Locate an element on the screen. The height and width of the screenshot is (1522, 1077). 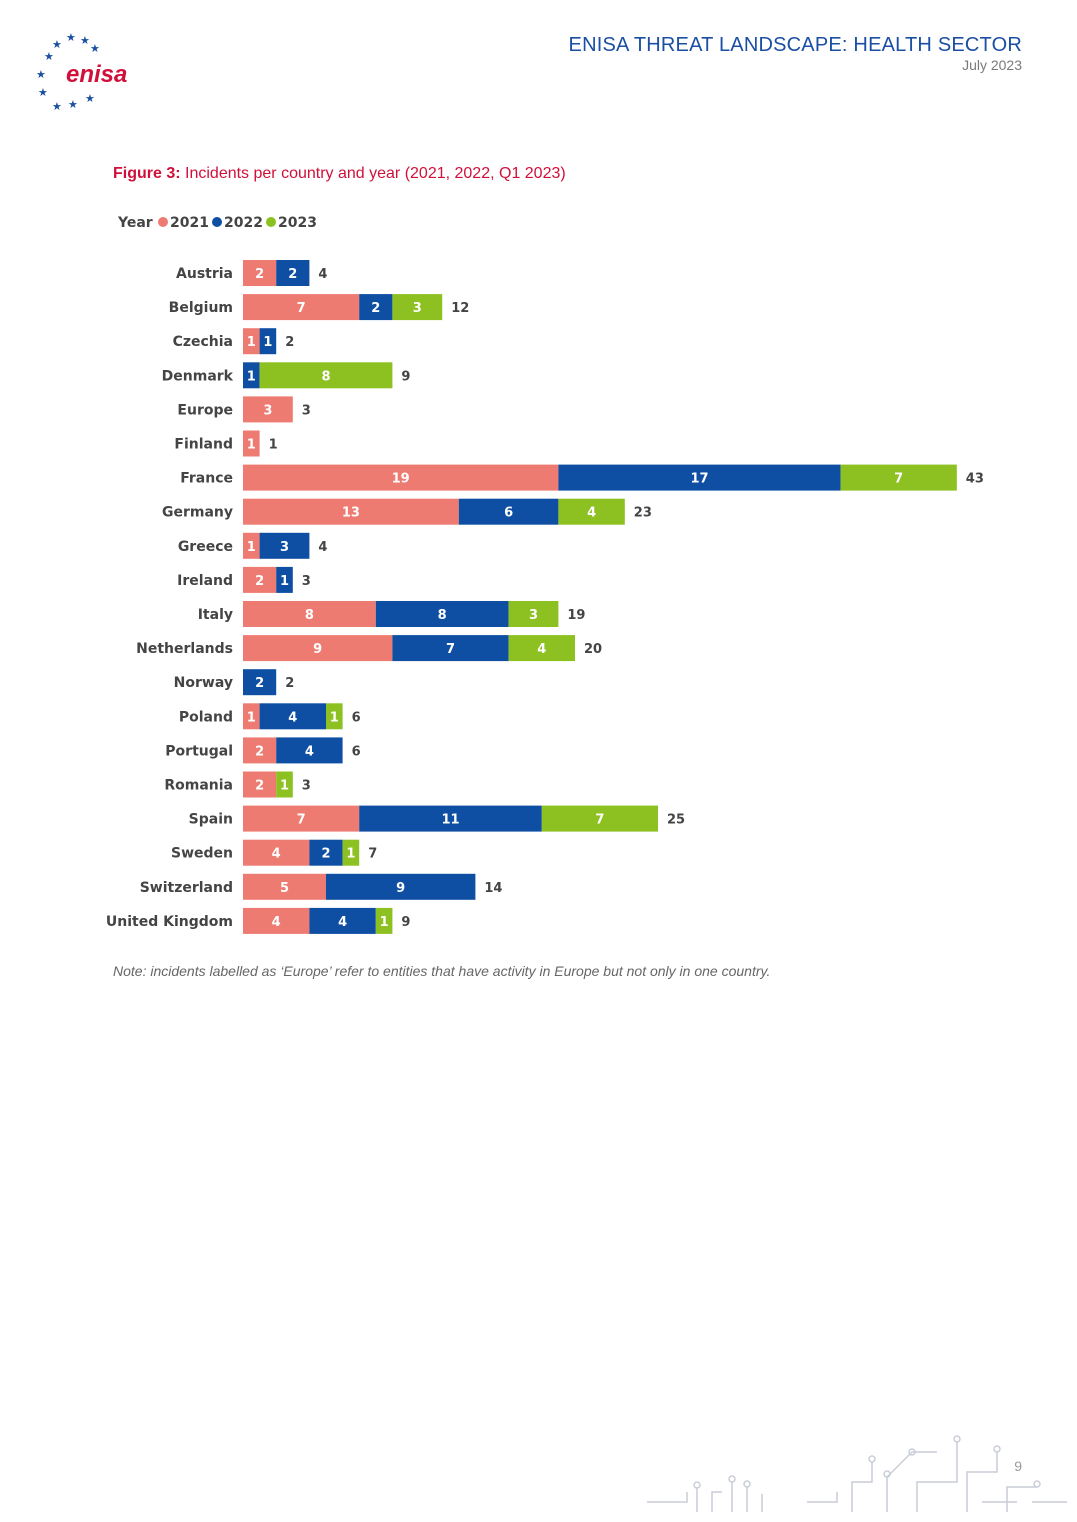
bar-value-label: 6 is located at coordinates (508, 513).